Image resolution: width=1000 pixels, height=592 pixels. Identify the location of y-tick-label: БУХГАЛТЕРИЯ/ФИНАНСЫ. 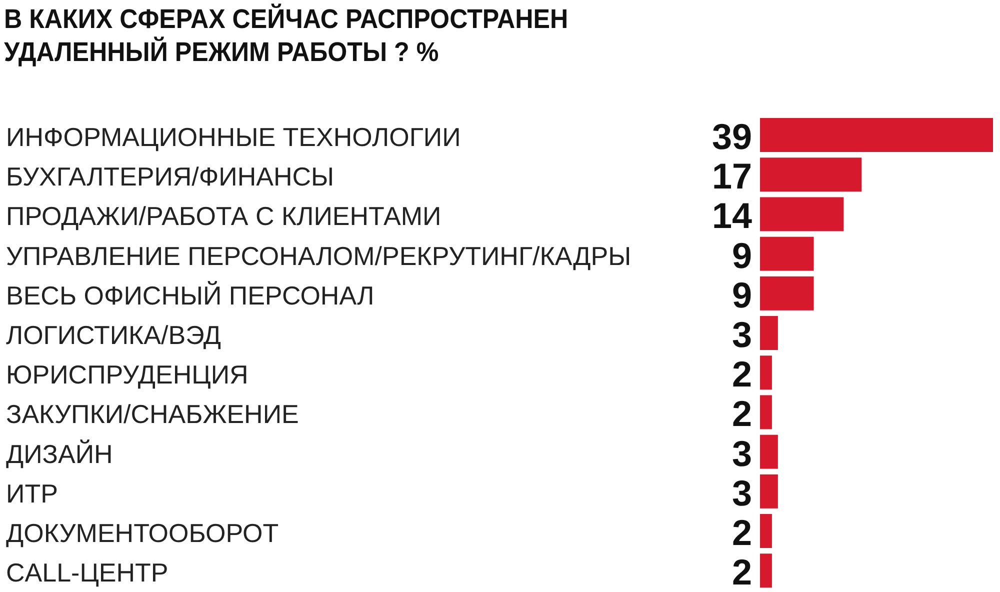
(170, 177).